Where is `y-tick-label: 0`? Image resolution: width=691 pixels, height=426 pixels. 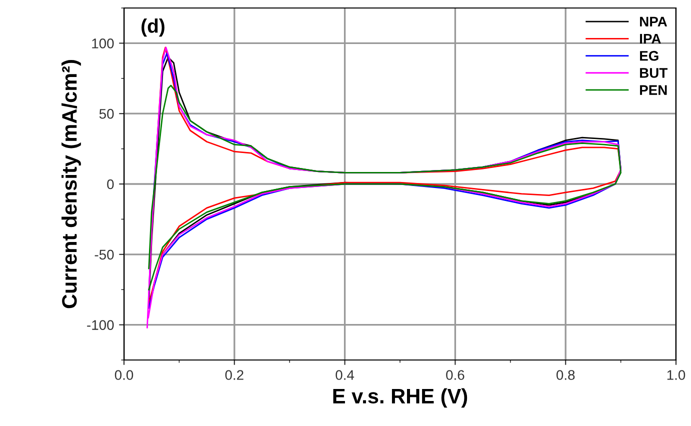 y-tick-label: 0 is located at coordinates (110, 184).